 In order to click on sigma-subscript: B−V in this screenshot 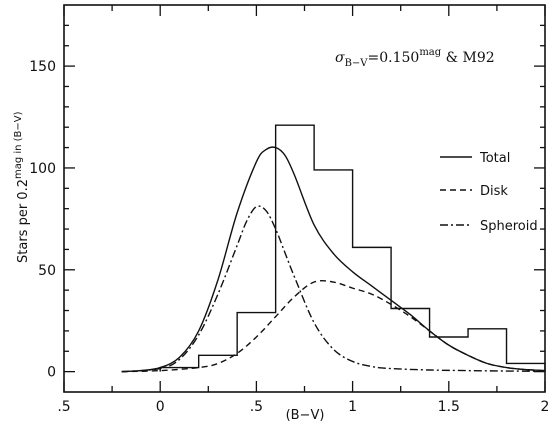, I will do `click(357, 63)`.